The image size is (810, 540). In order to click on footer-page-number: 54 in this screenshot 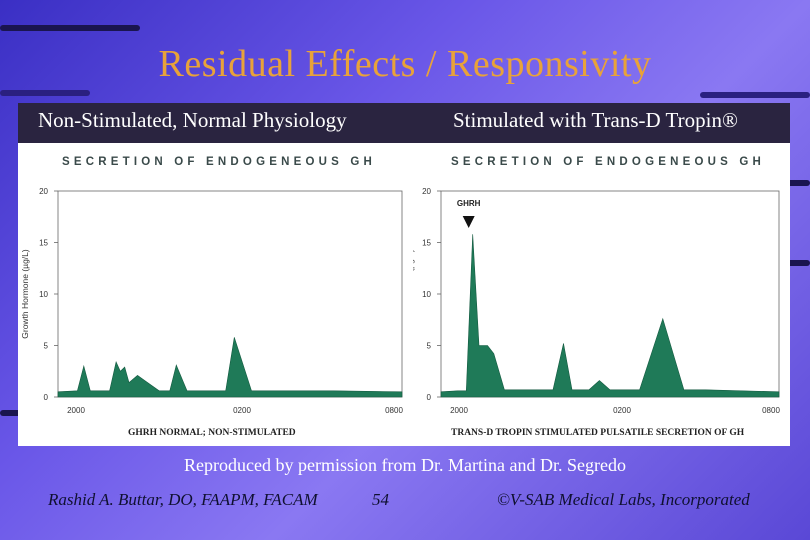, I will do `click(380, 499)`.